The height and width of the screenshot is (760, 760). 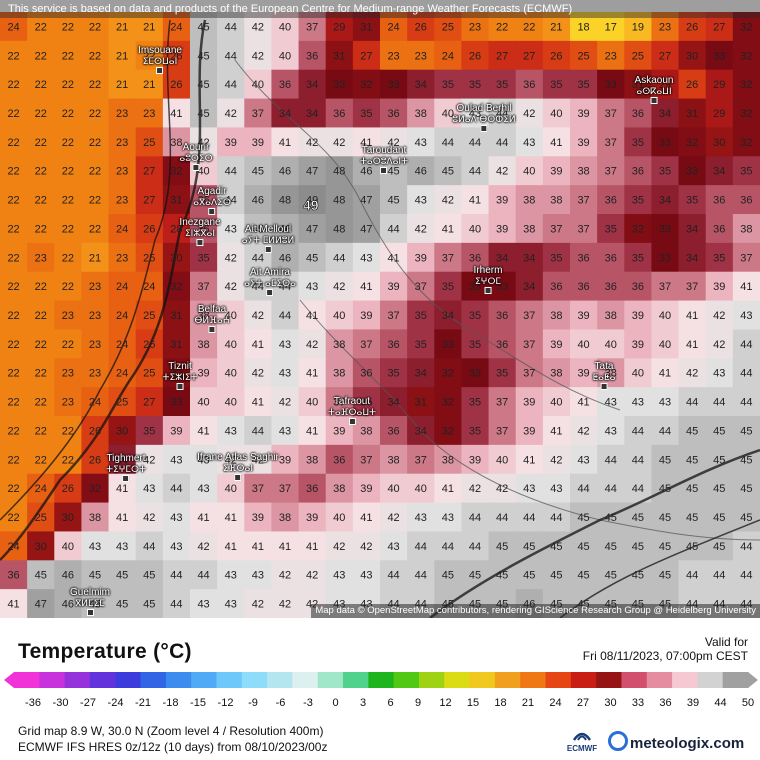 I want to click on city-name-tifinagh: ⵜⵉⵣⵏⵉⵜ, so click(x=180, y=377).